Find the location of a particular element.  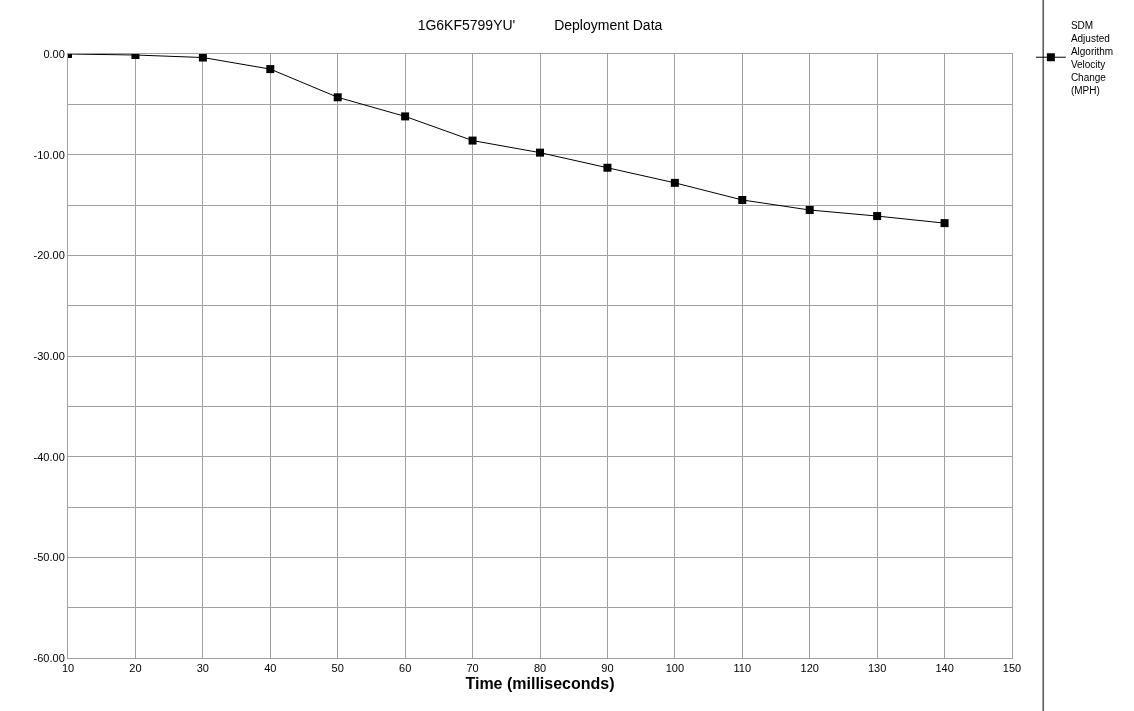

x-axis-title: Time (milliseconds) is located at coordinates (540, 683).